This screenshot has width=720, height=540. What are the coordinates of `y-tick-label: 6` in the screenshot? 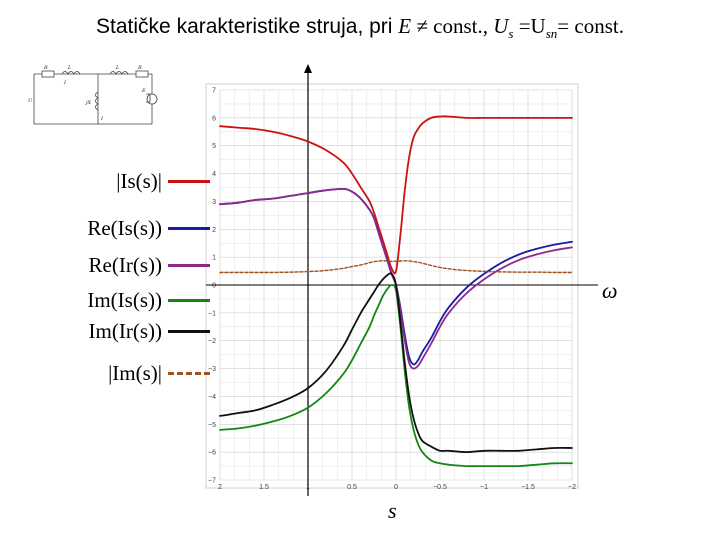 It's located at (214, 118).